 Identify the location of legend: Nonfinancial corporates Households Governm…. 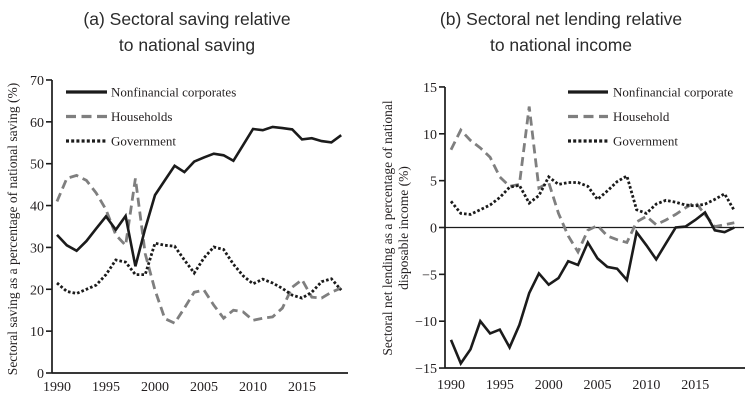
(151, 117).